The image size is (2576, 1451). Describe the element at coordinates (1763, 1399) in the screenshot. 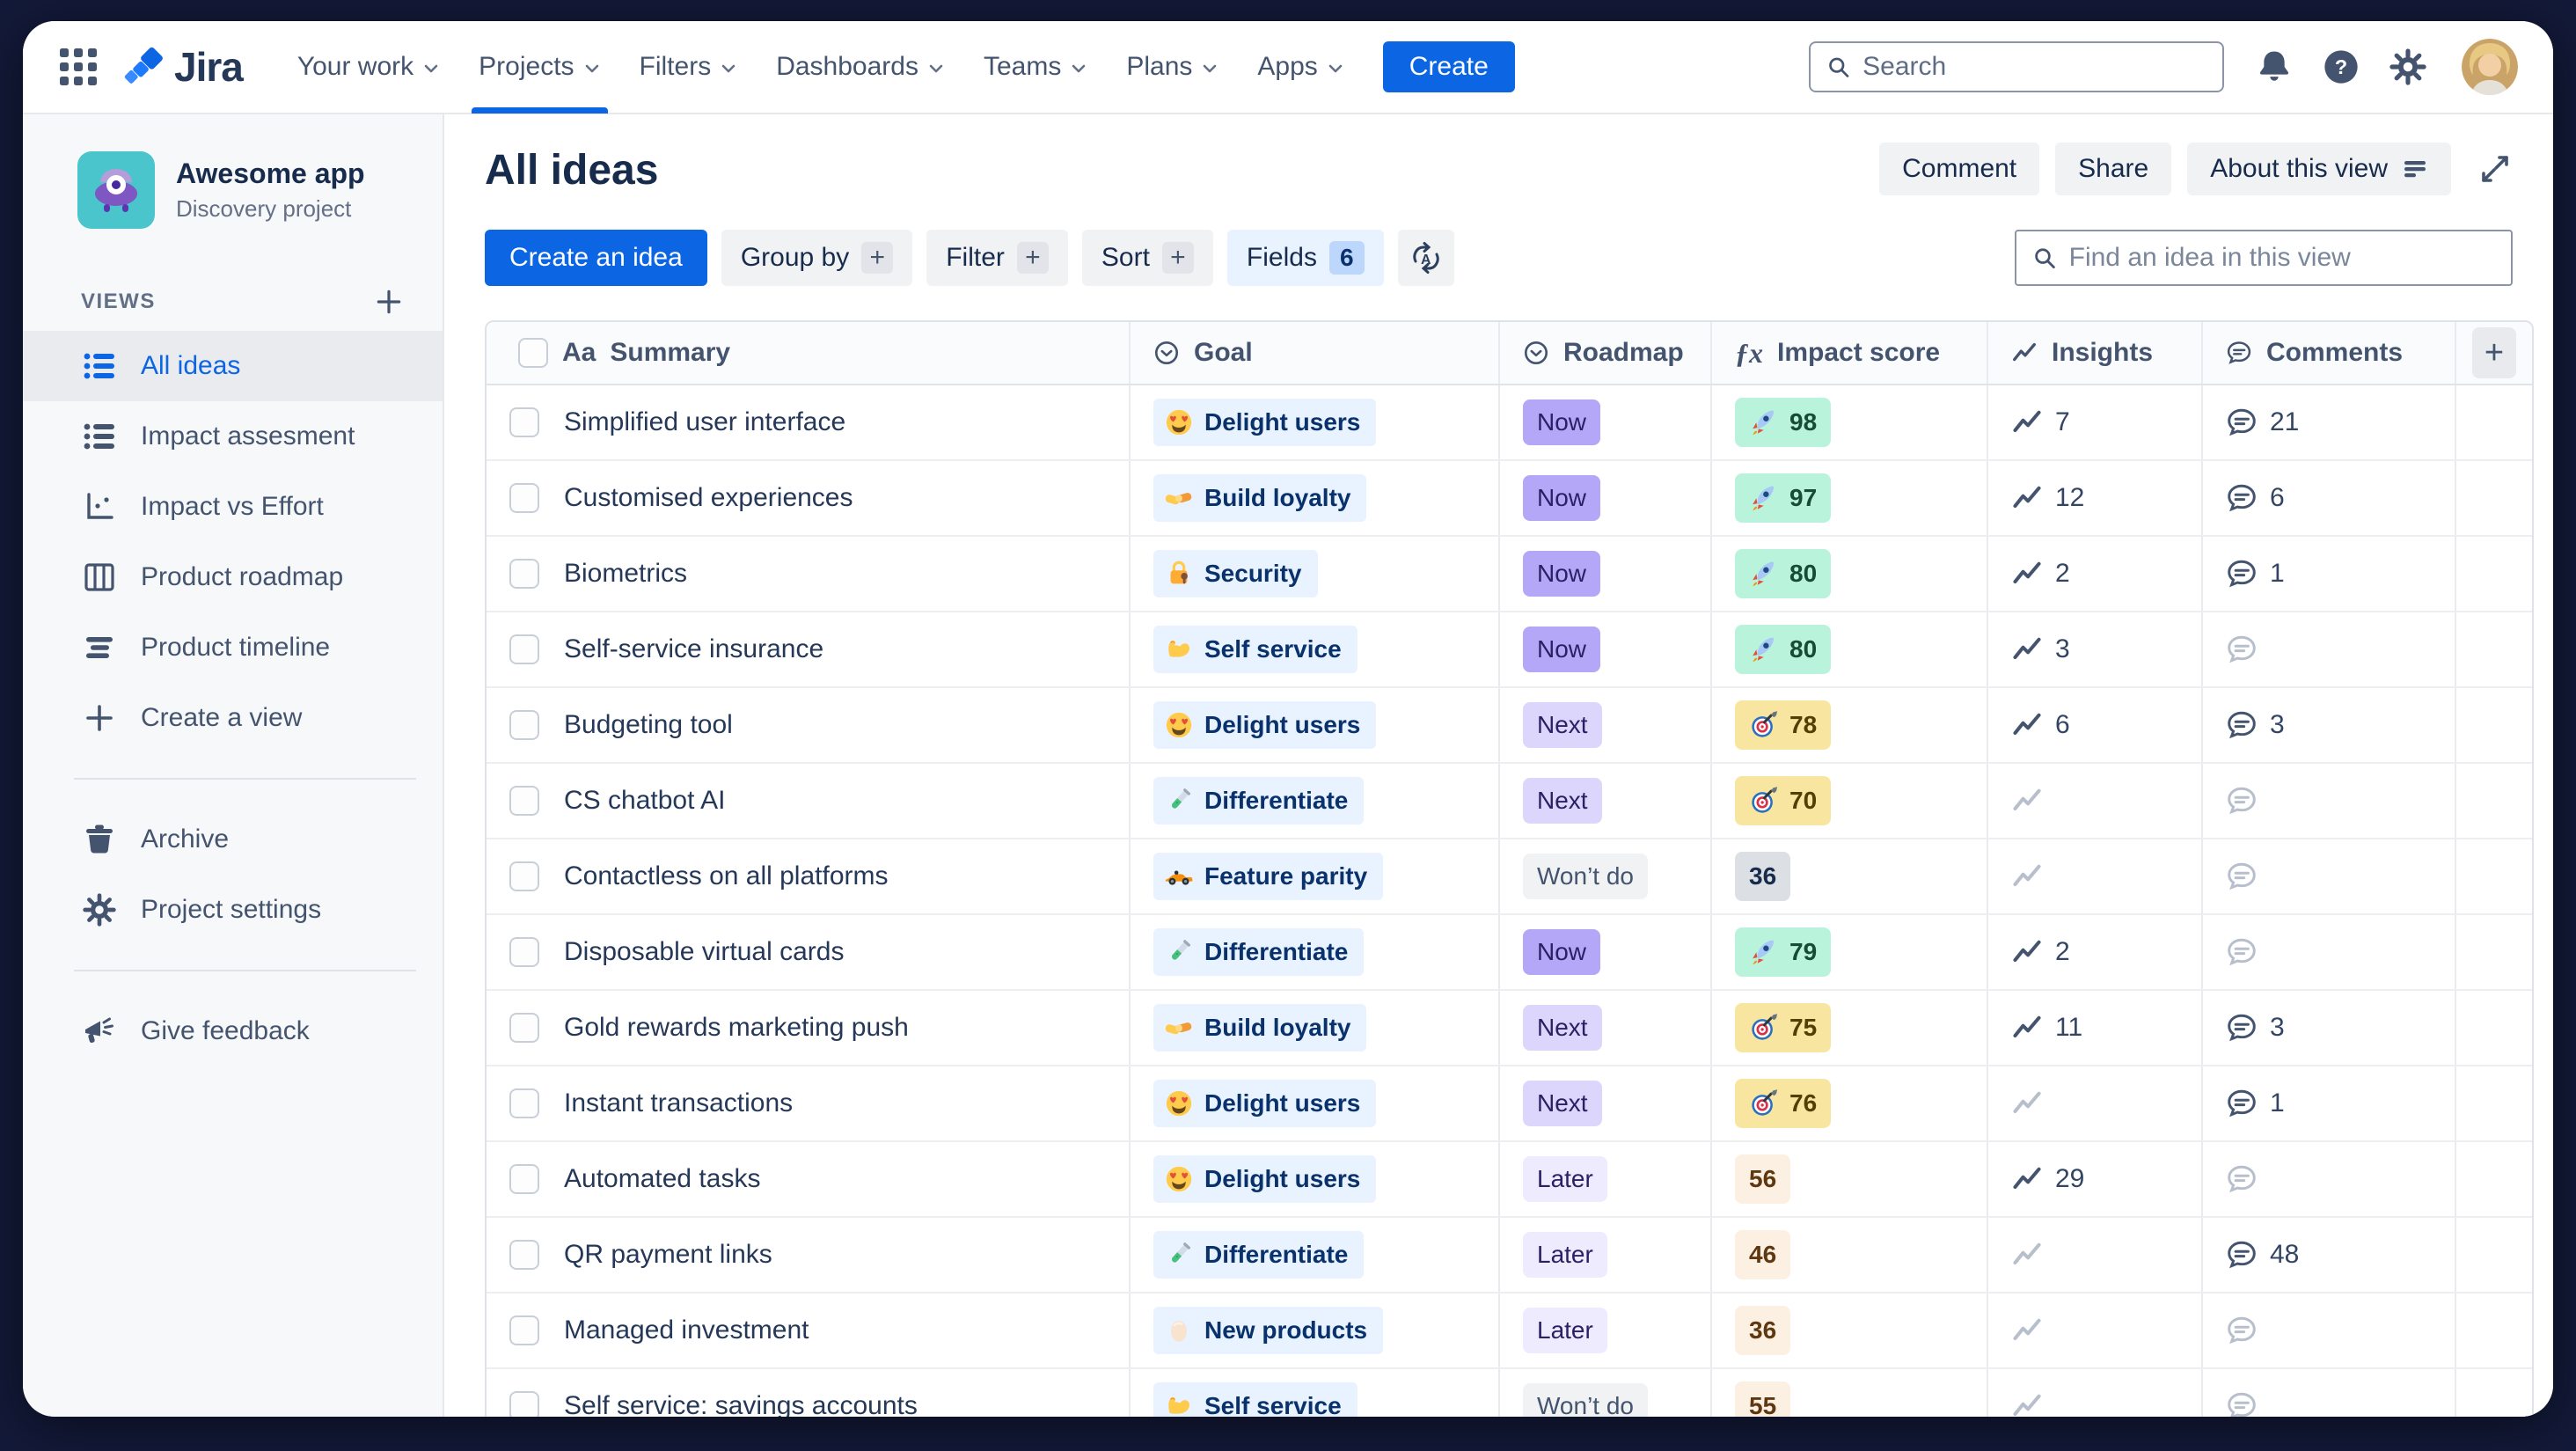

I see `impact-score-pill: 55` at that location.